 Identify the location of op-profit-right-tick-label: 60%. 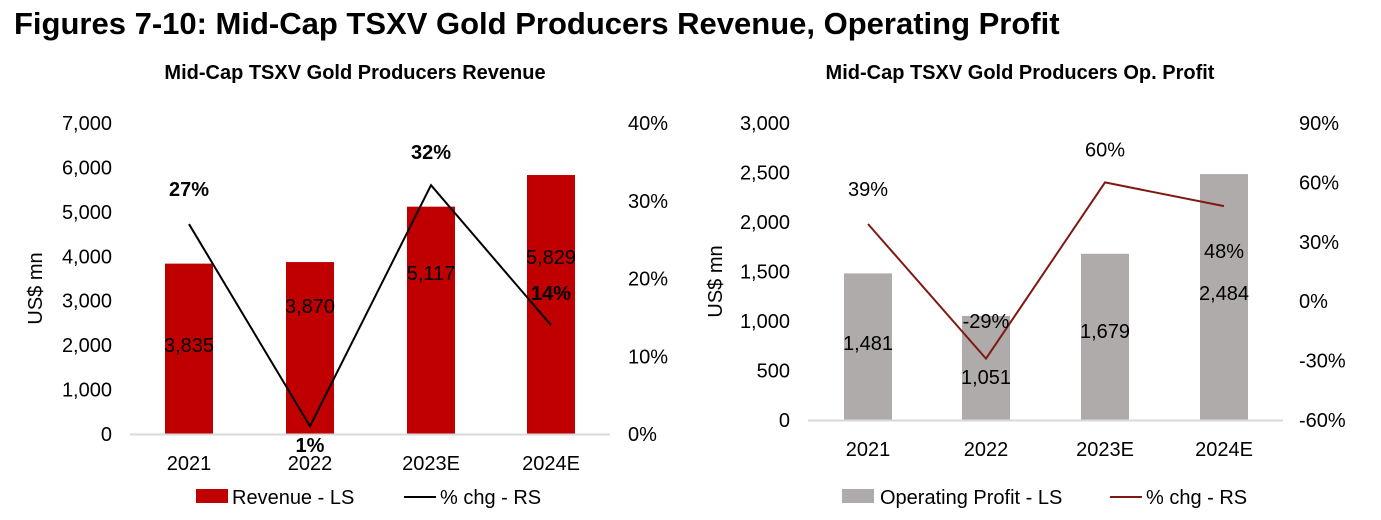
(1319, 183).